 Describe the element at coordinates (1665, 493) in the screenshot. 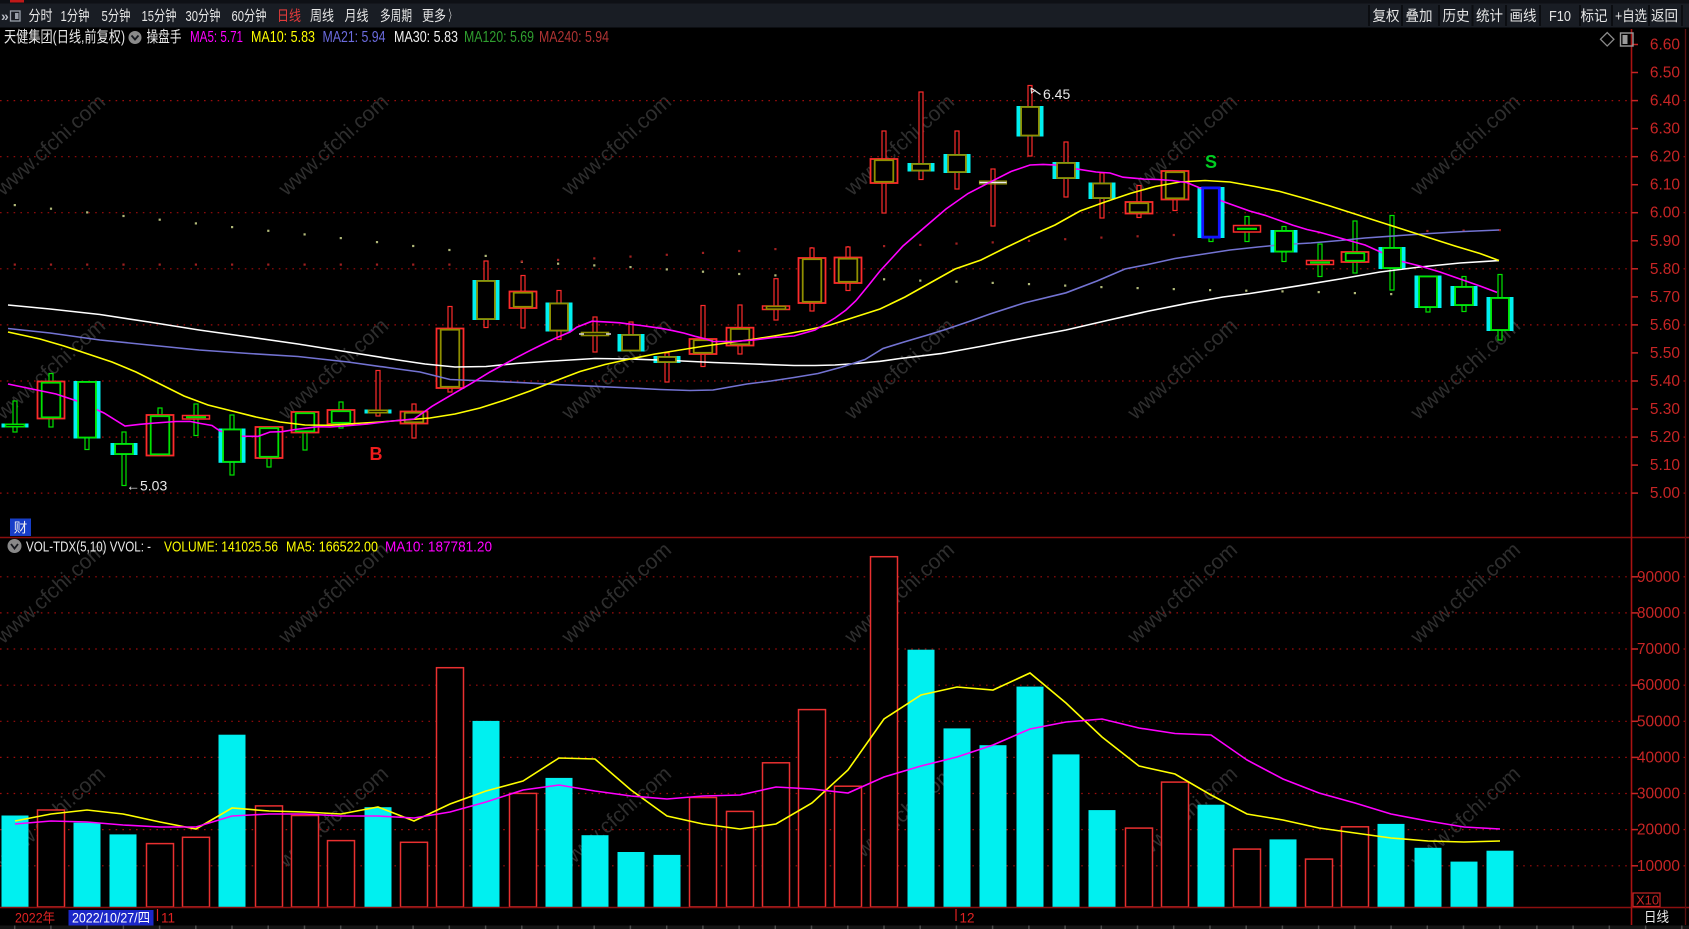

I see `svg-text: 5.00` at that location.